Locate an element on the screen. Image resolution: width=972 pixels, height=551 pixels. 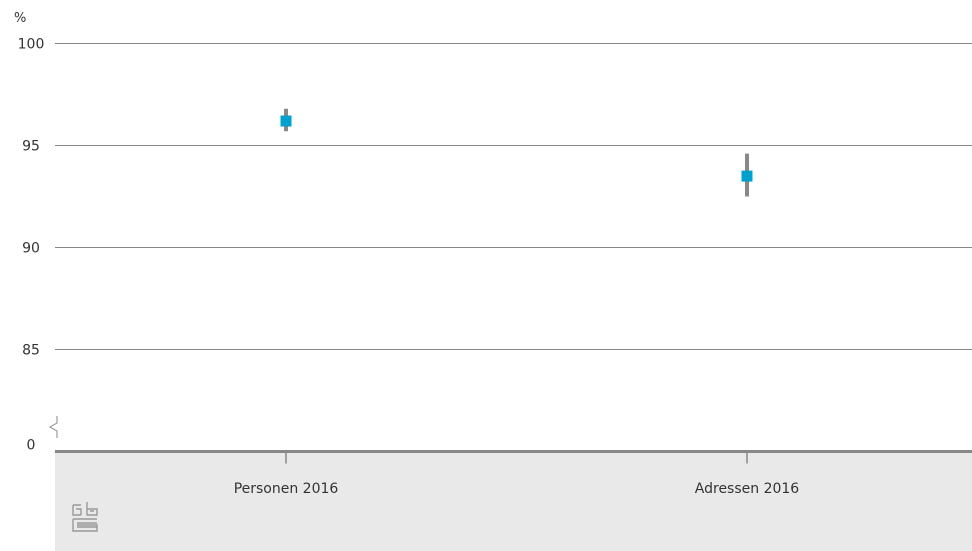
y-tick-label: 0 is located at coordinates (31, 446).